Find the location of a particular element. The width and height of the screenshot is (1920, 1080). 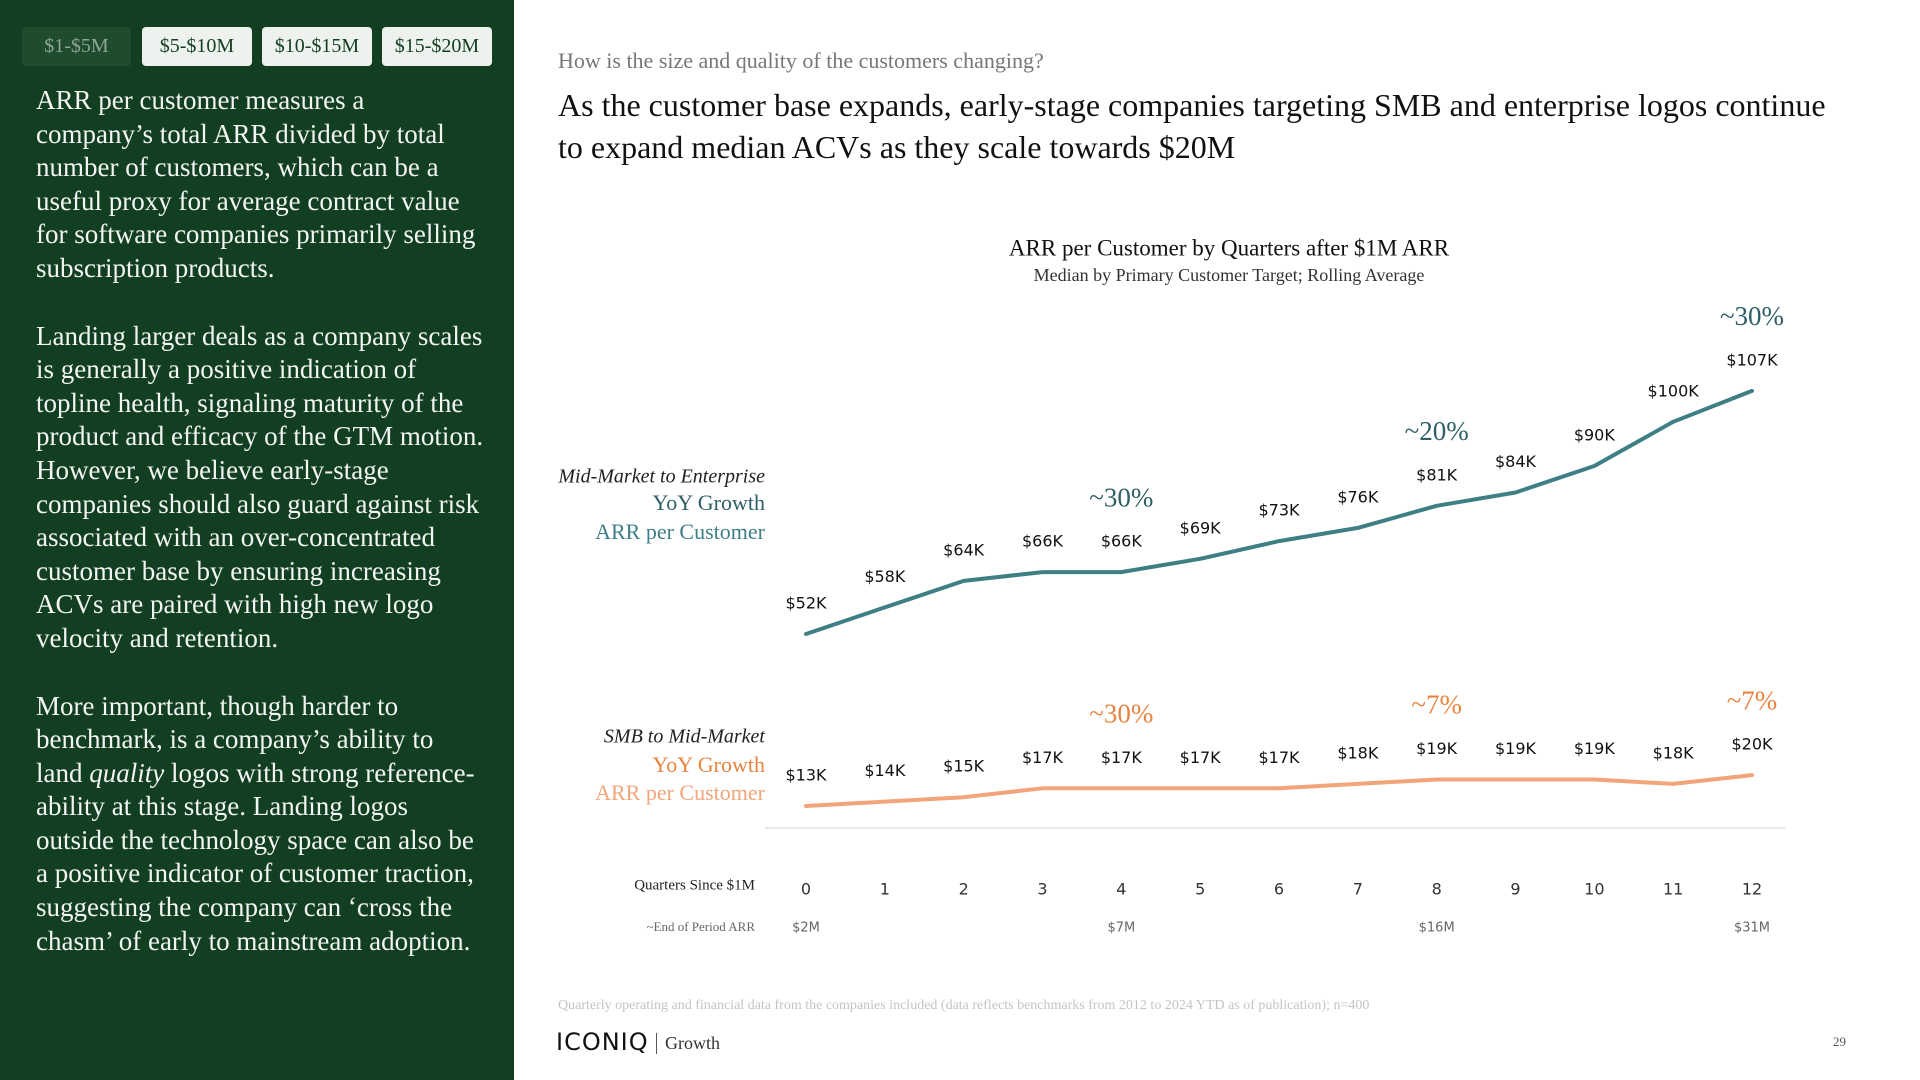

secondary-tick-label: $7M is located at coordinates (1121, 928).